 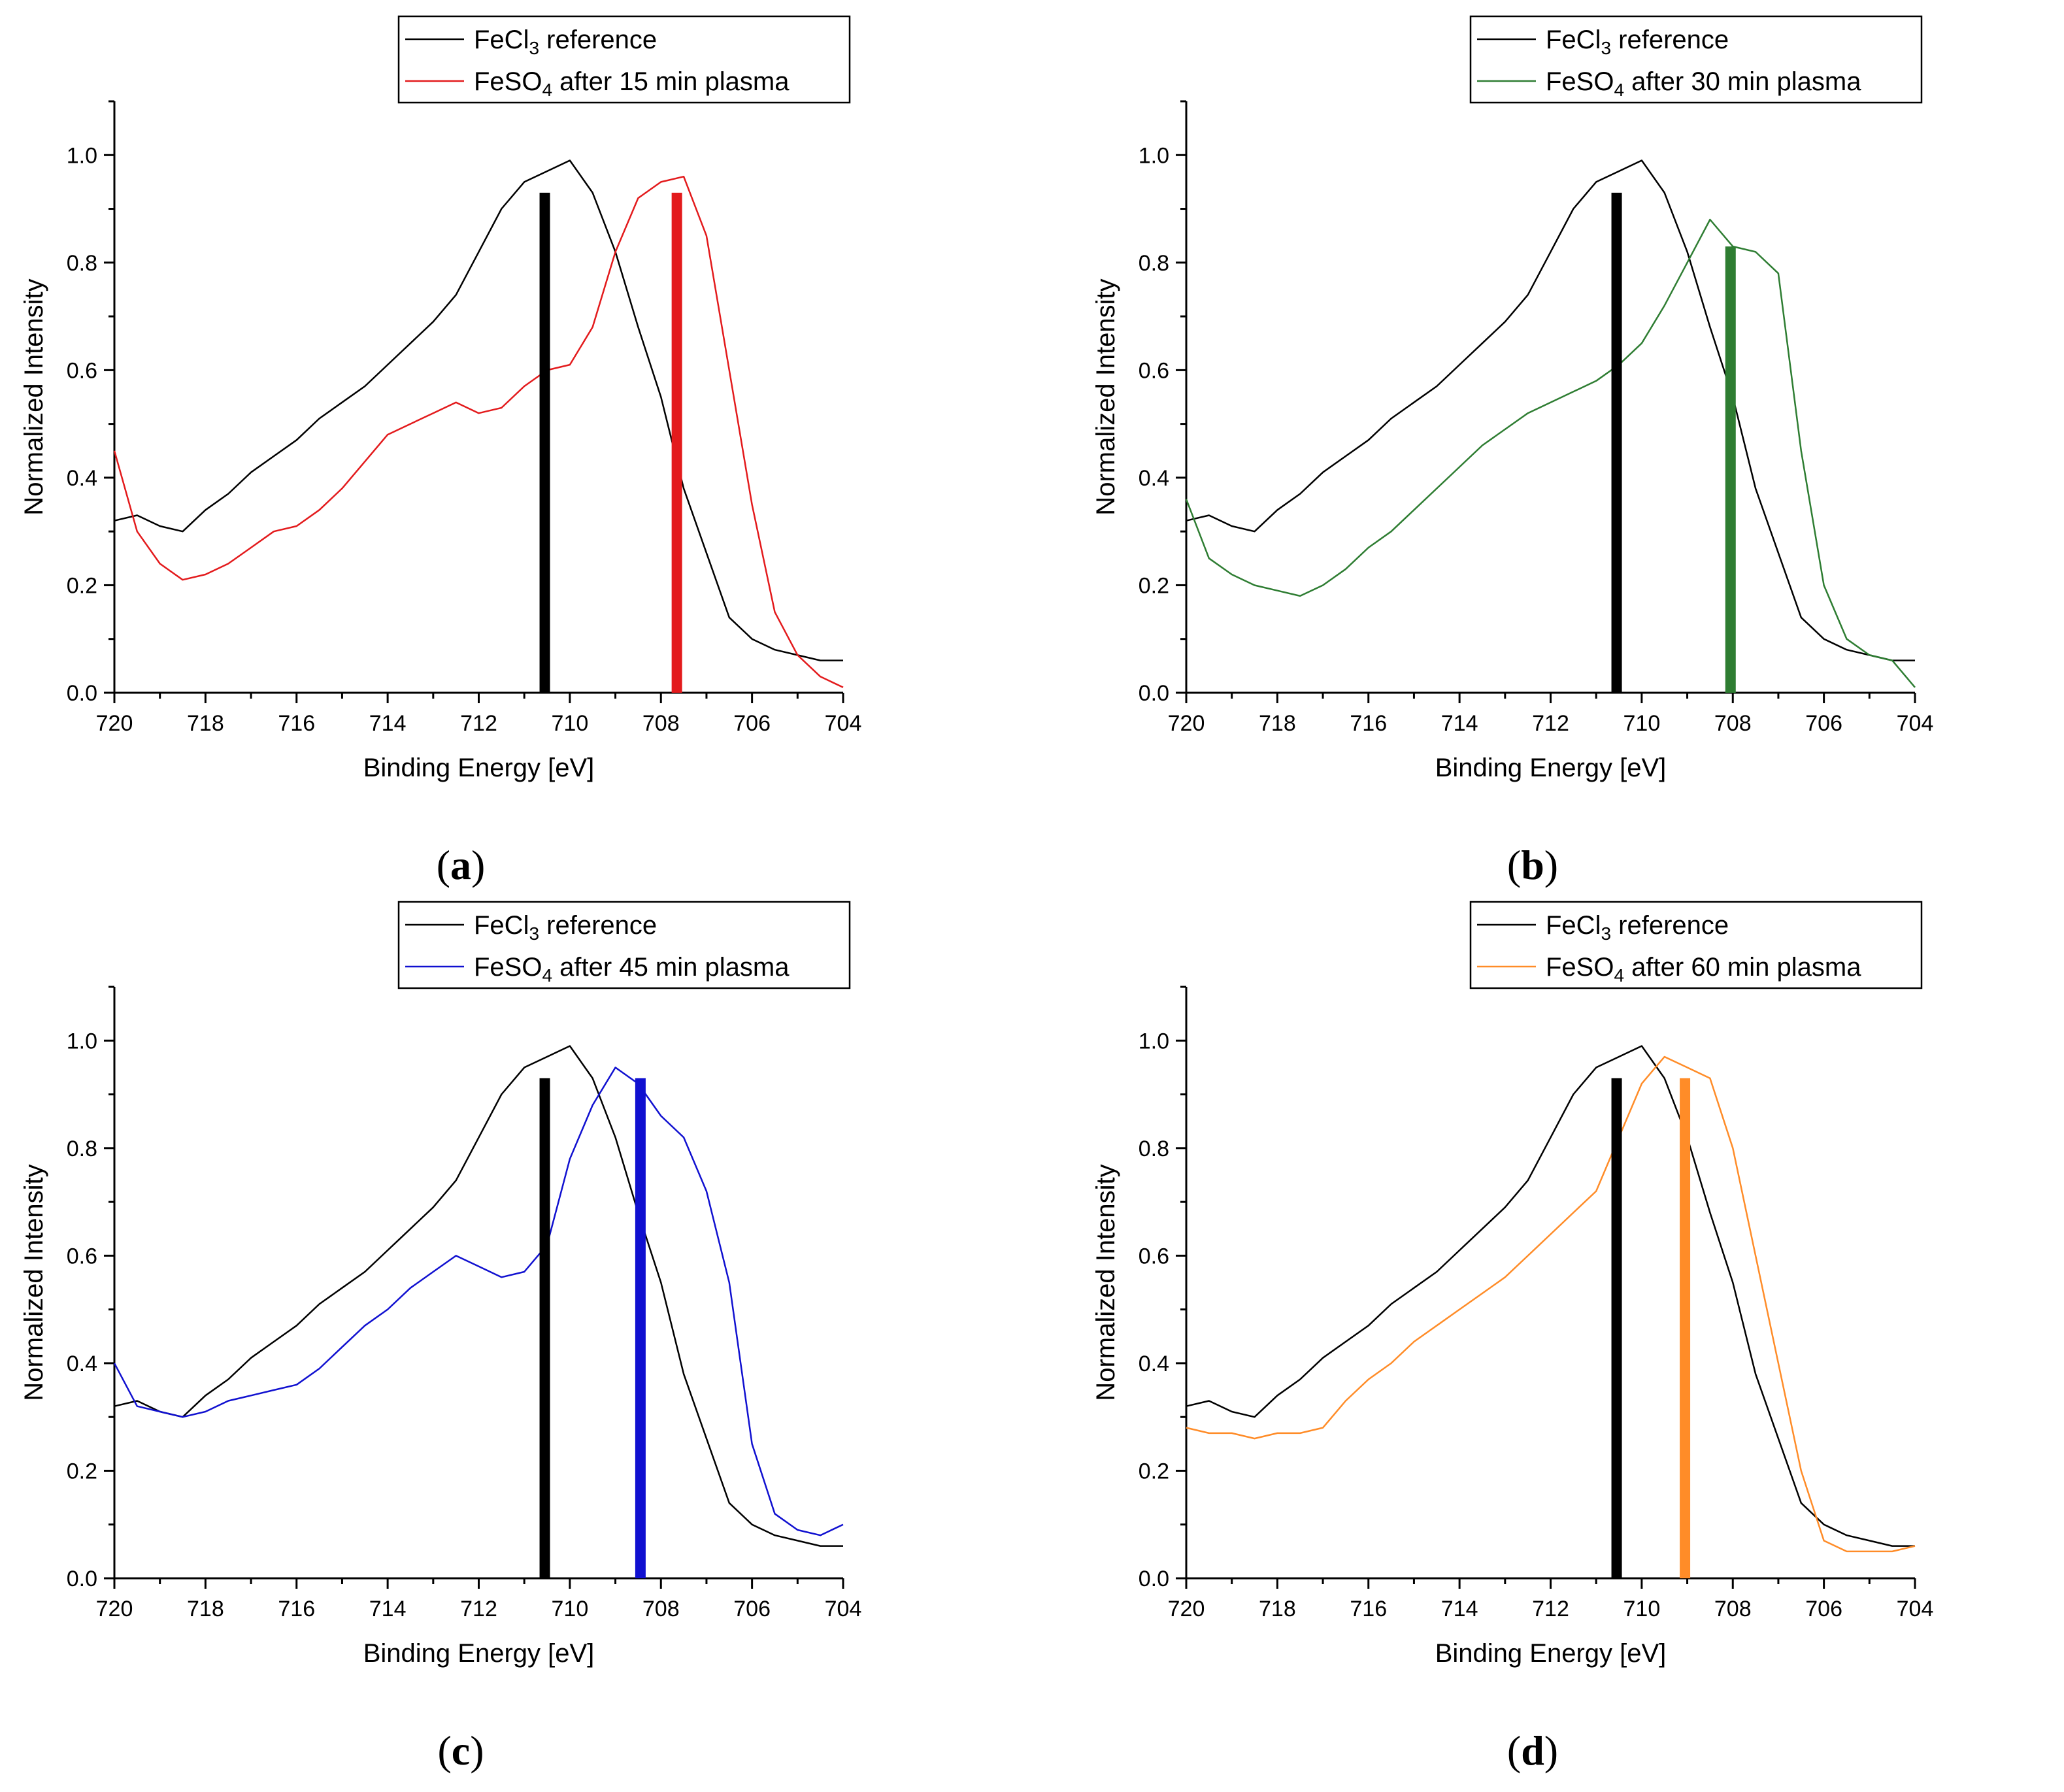 I want to click on panel-caption: (b), so click(x=1532, y=865).